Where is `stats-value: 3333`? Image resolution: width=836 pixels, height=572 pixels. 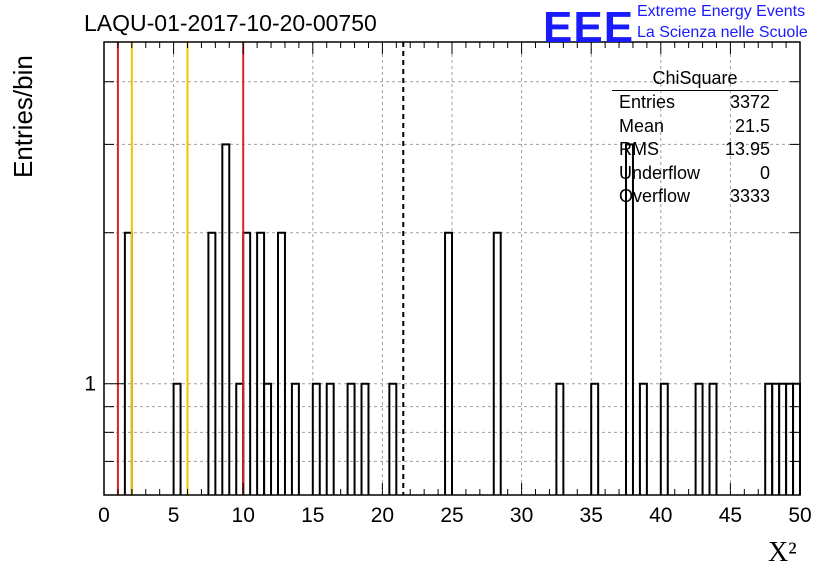 stats-value: 3333 is located at coordinates (749, 196).